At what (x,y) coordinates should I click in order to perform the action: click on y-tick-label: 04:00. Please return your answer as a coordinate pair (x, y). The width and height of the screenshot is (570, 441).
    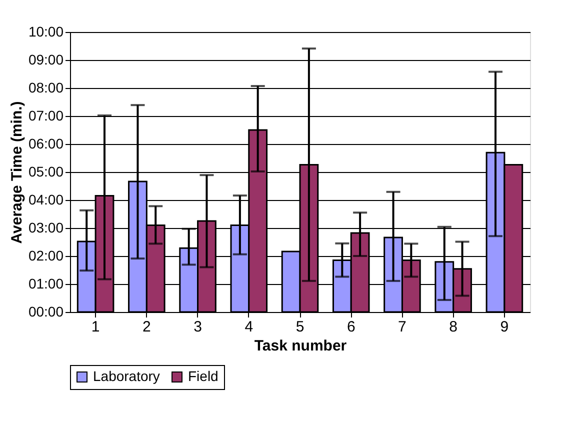
    Looking at the image, I should click on (46, 200).